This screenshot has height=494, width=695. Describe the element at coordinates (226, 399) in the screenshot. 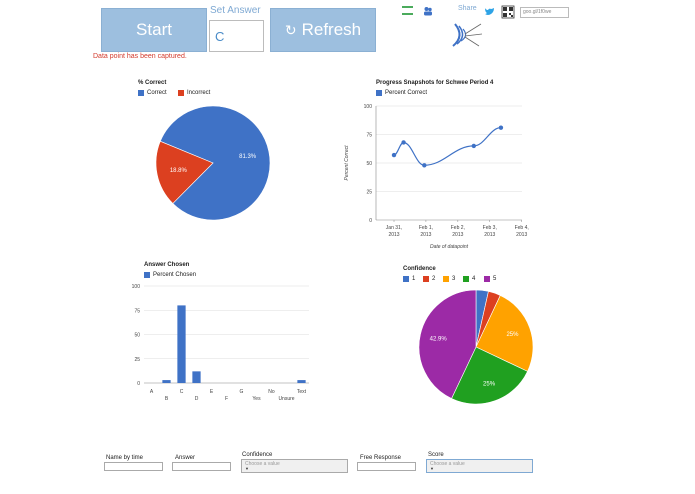

I see `x-tick-label: F` at that location.